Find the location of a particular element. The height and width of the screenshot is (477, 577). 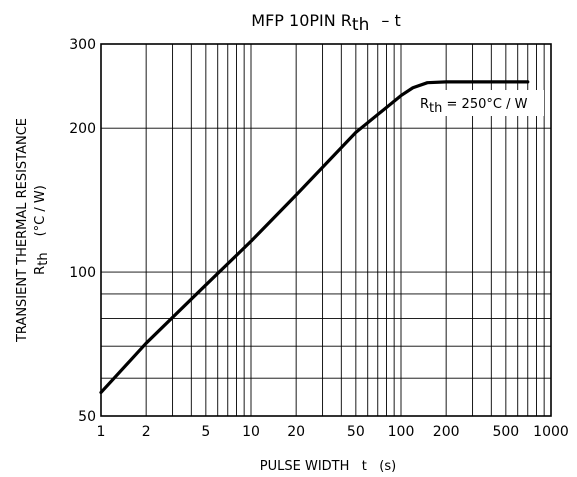

y-tick-label: 200 is located at coordinates (82, 129).